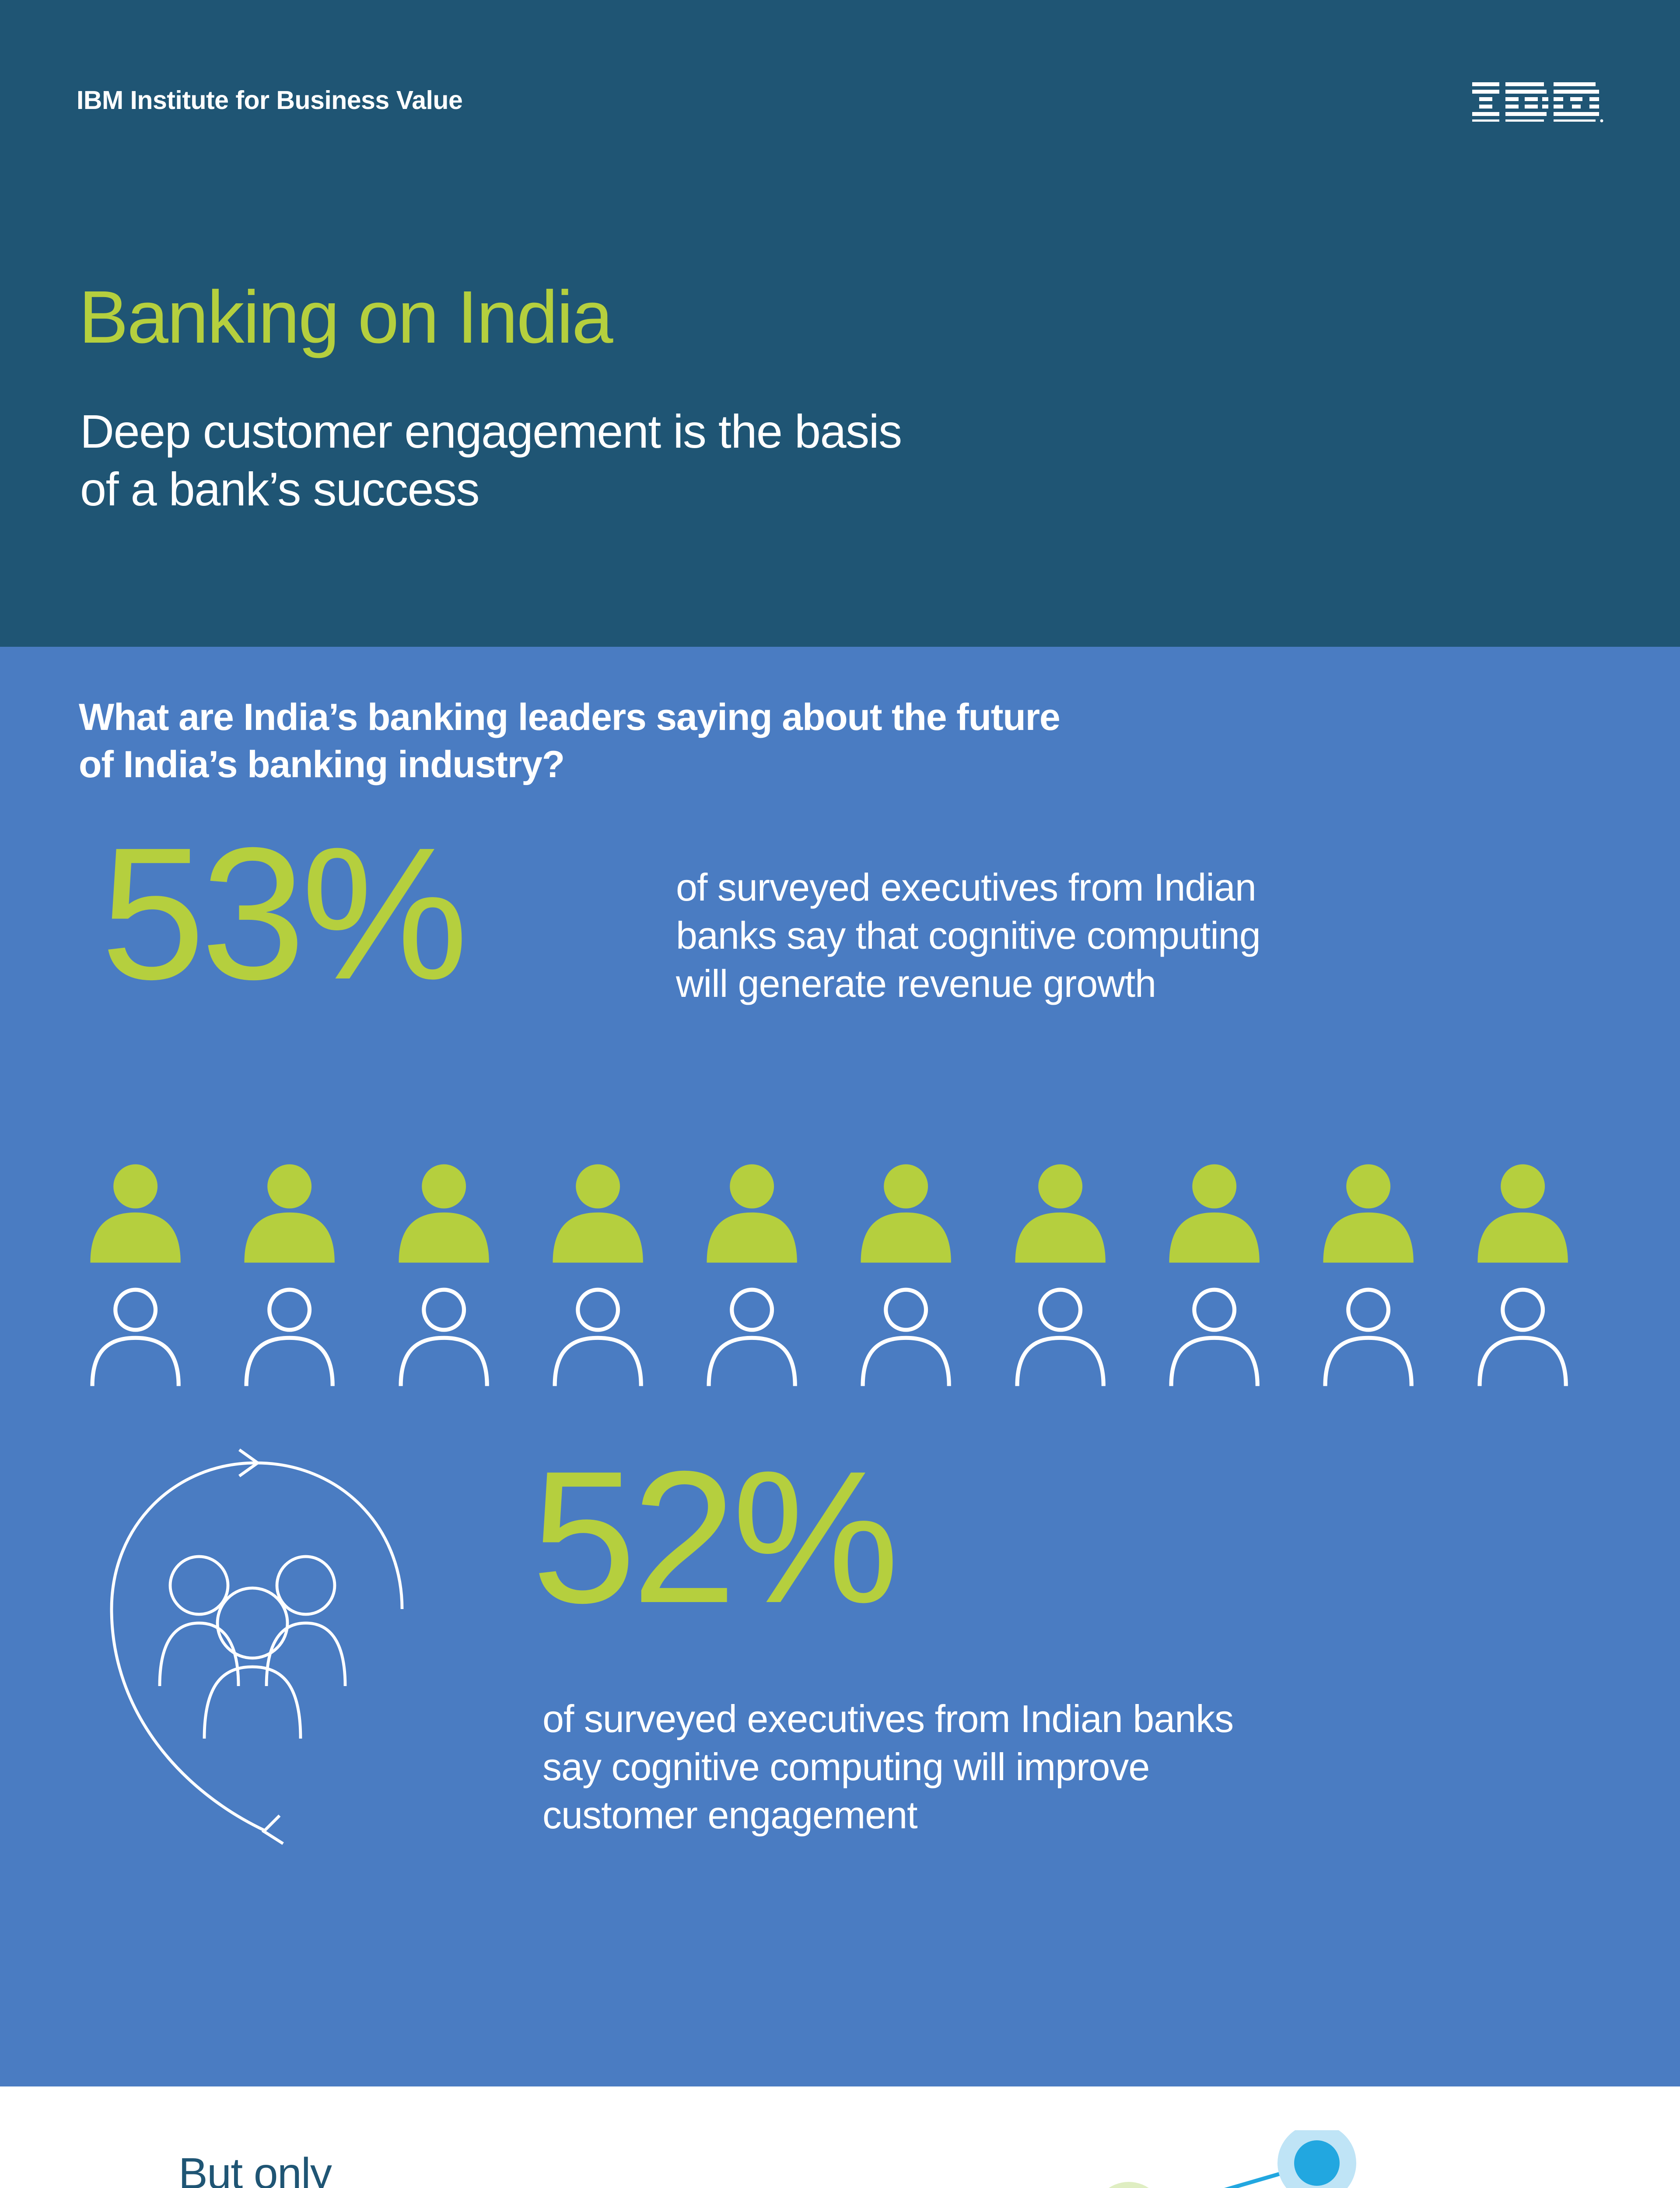  I want to click on stat1-line-1: of surveyed executives from Indian, so click(966, 887).